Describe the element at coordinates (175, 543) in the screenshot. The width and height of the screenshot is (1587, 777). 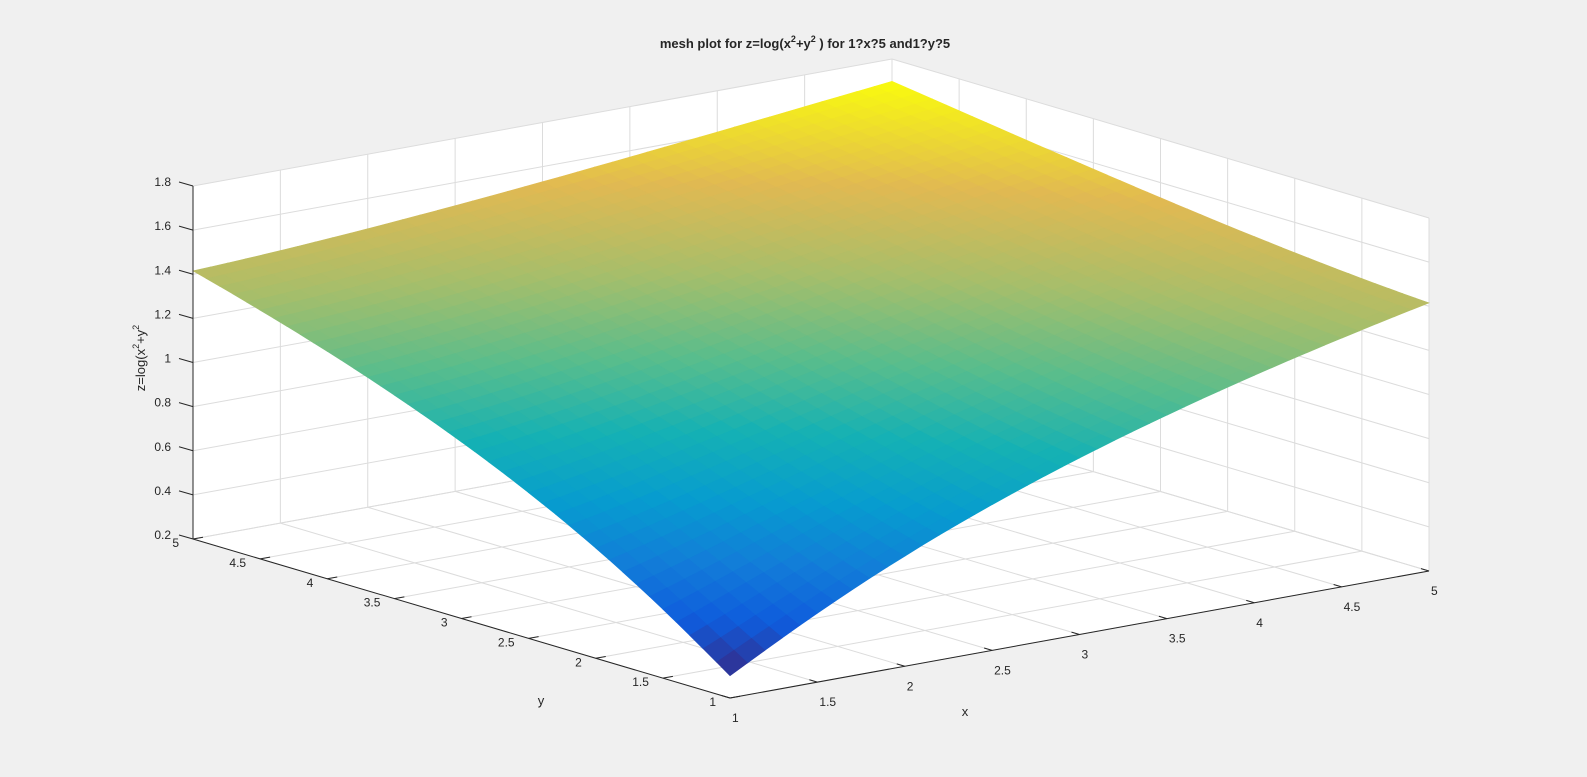
I see `y-tick-label: 5` at that location.